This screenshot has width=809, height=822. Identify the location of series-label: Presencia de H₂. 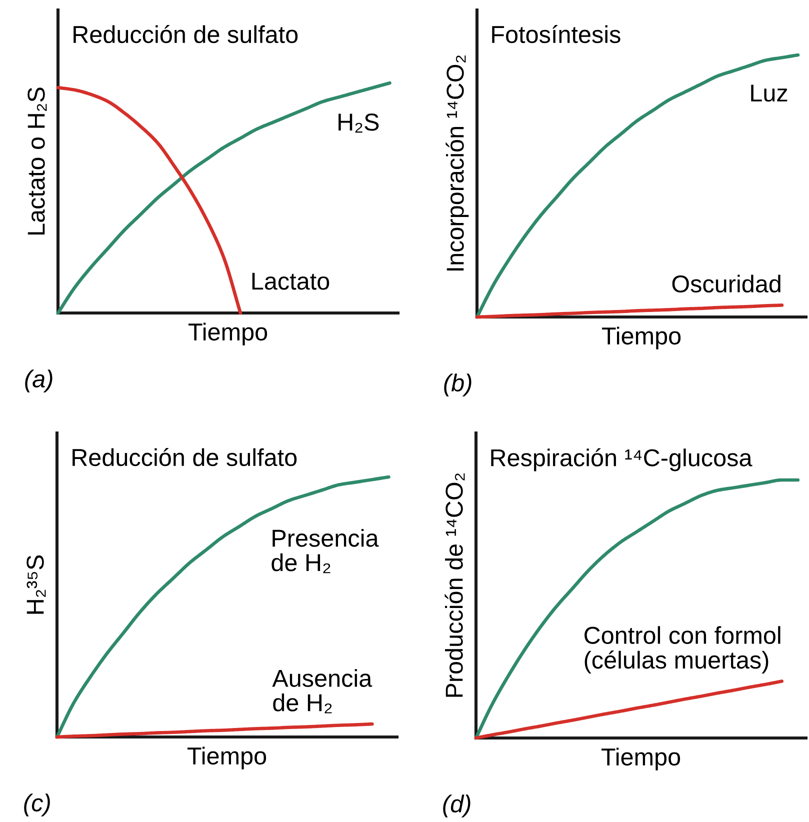
(325, 551).